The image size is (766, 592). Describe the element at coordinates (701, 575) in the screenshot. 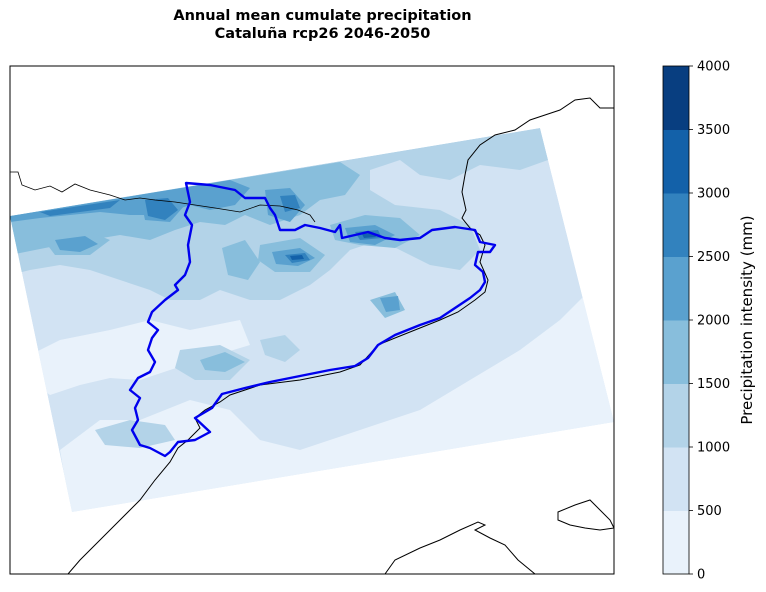

I see `colorbar-tick-label: 0` at that location.